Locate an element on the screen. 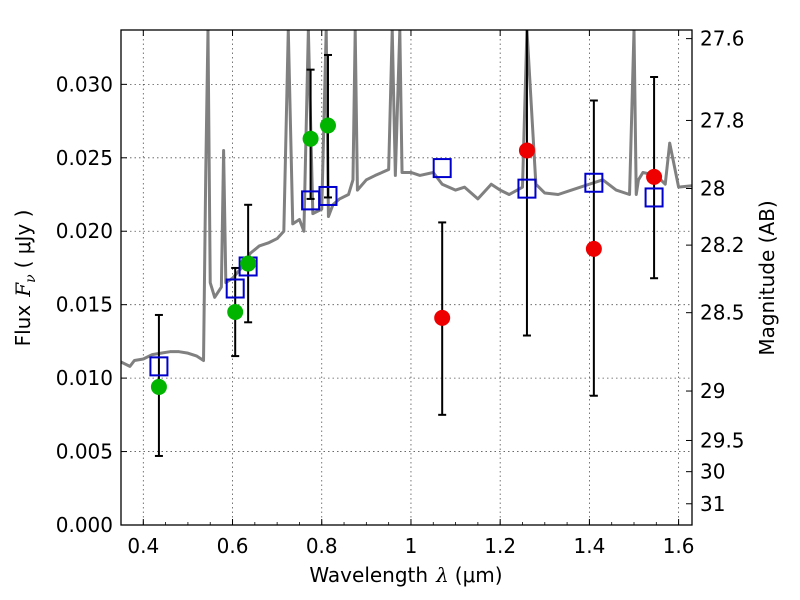  y2-axis-label: Magnitude (AB) is located at coordinates (767, 277).